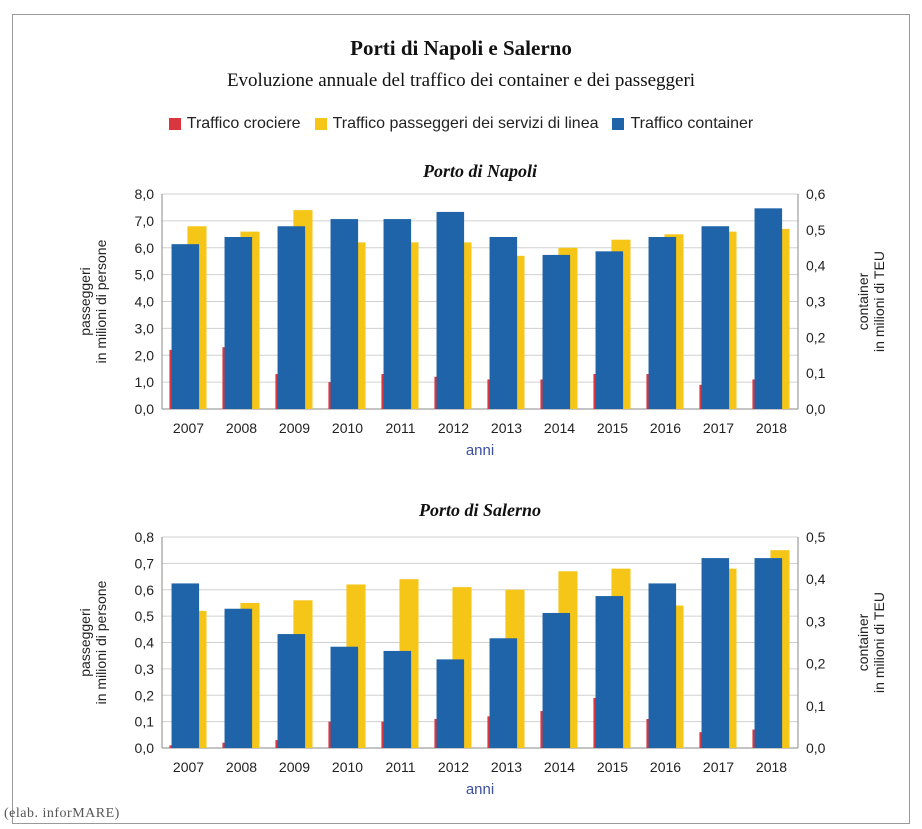 The height and width of the screenshot is (829, 922). I want to click on napoli-xlabel: anni, so click(480, 450).